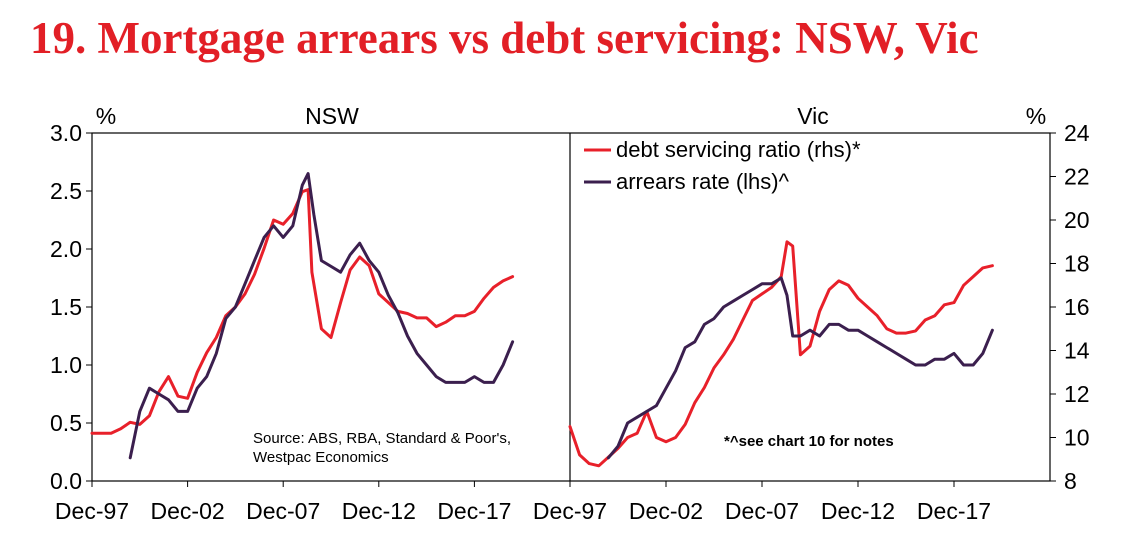  I want to click on legend-label-debt-servicing: debt servicing ratio (rhs)*, so click(738, 149).